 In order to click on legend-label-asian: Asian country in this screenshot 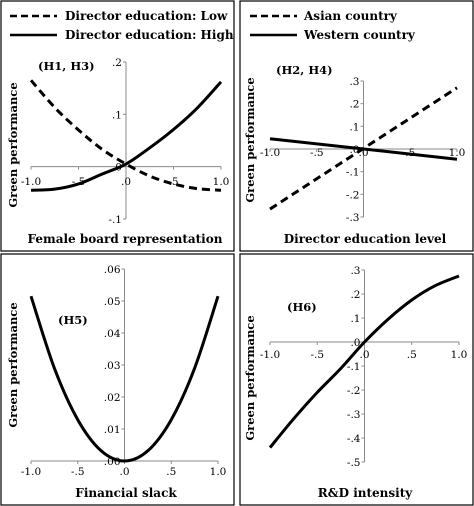, I will do `click(350, 16)`.